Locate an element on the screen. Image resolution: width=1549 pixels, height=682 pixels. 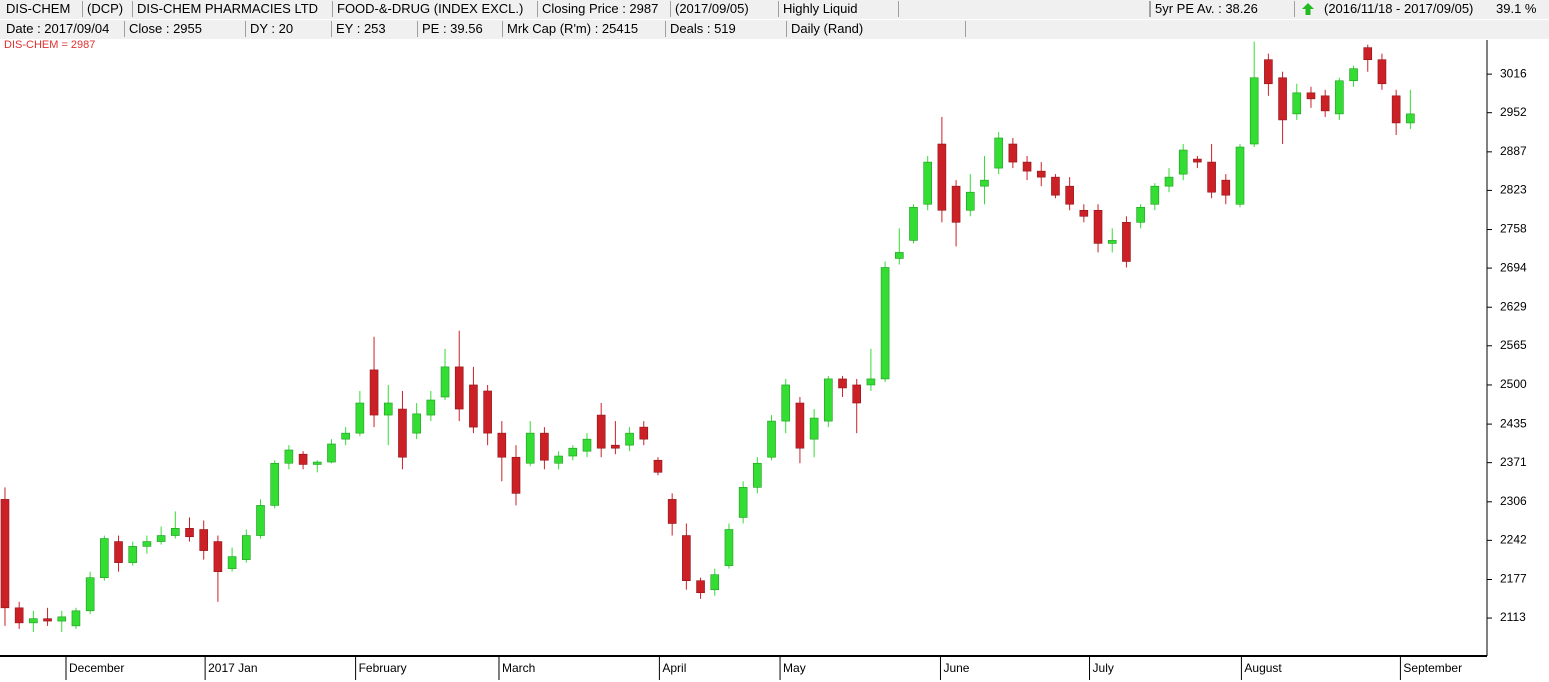
x-tick-label: March is located at coordinates (518, 668).